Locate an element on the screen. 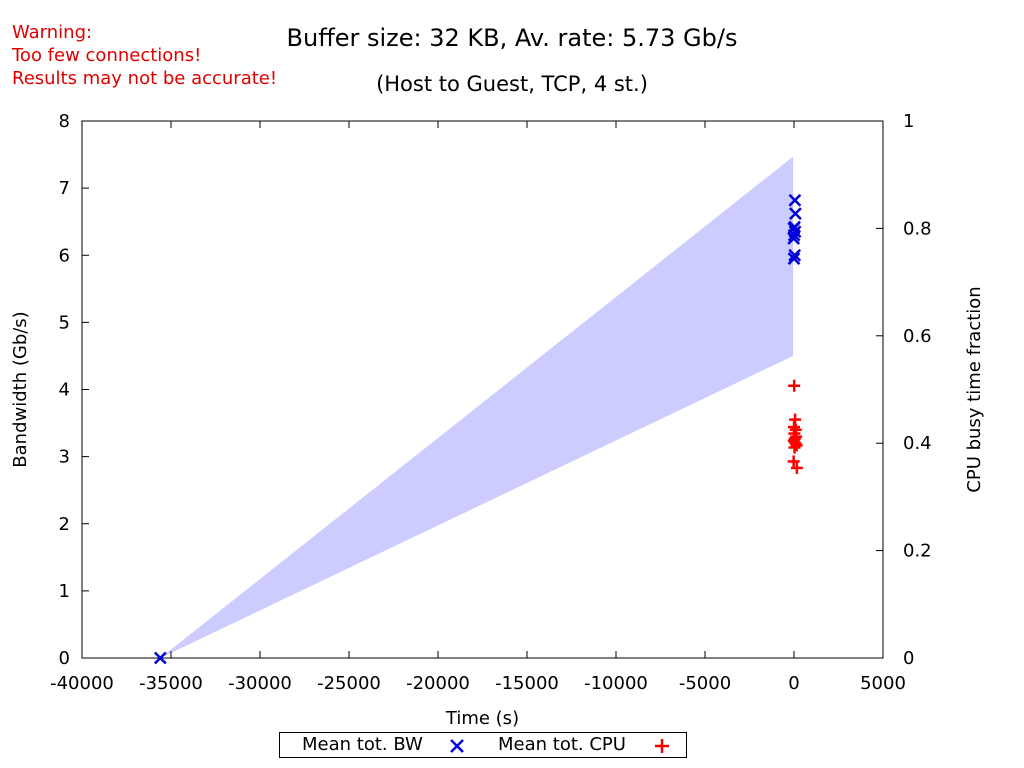 Image resolution: width=1024 pixels, height=768 pixels. y-tick-label: 1 is located at coordinates (64, 591).